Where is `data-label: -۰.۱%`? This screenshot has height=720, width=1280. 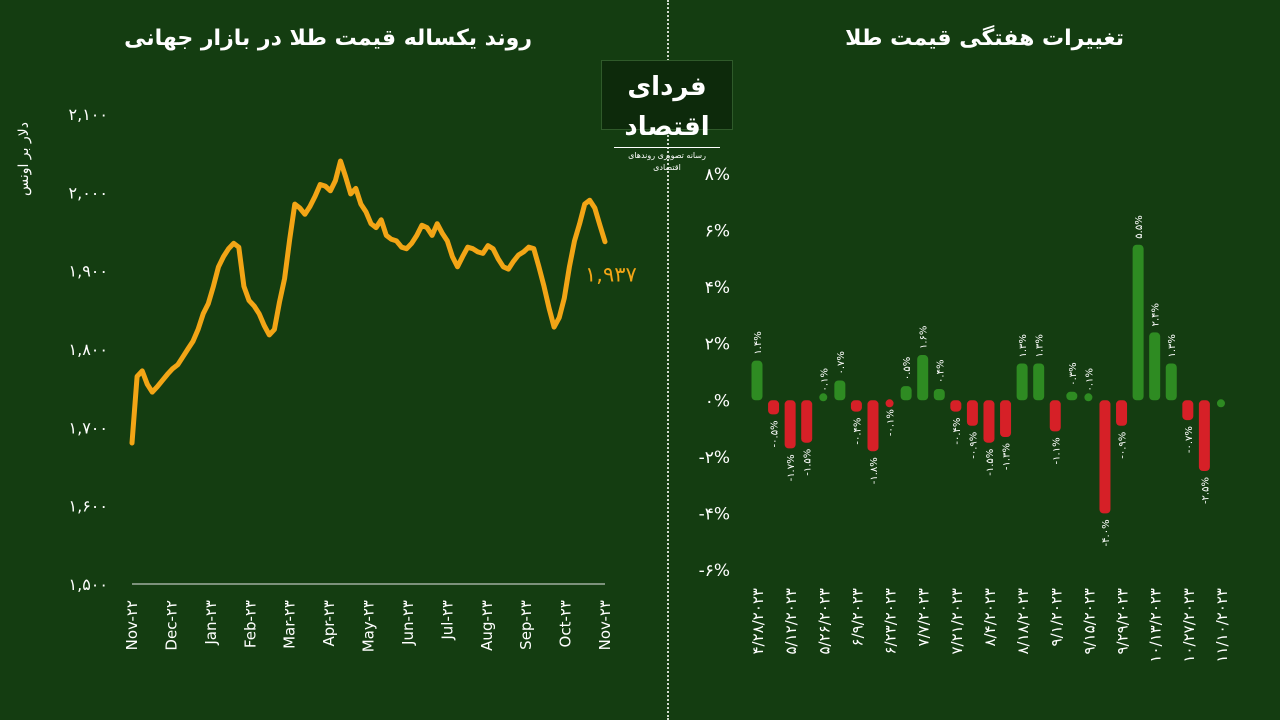
data-label: -۰.۱% is located at coordinates (891, 422).